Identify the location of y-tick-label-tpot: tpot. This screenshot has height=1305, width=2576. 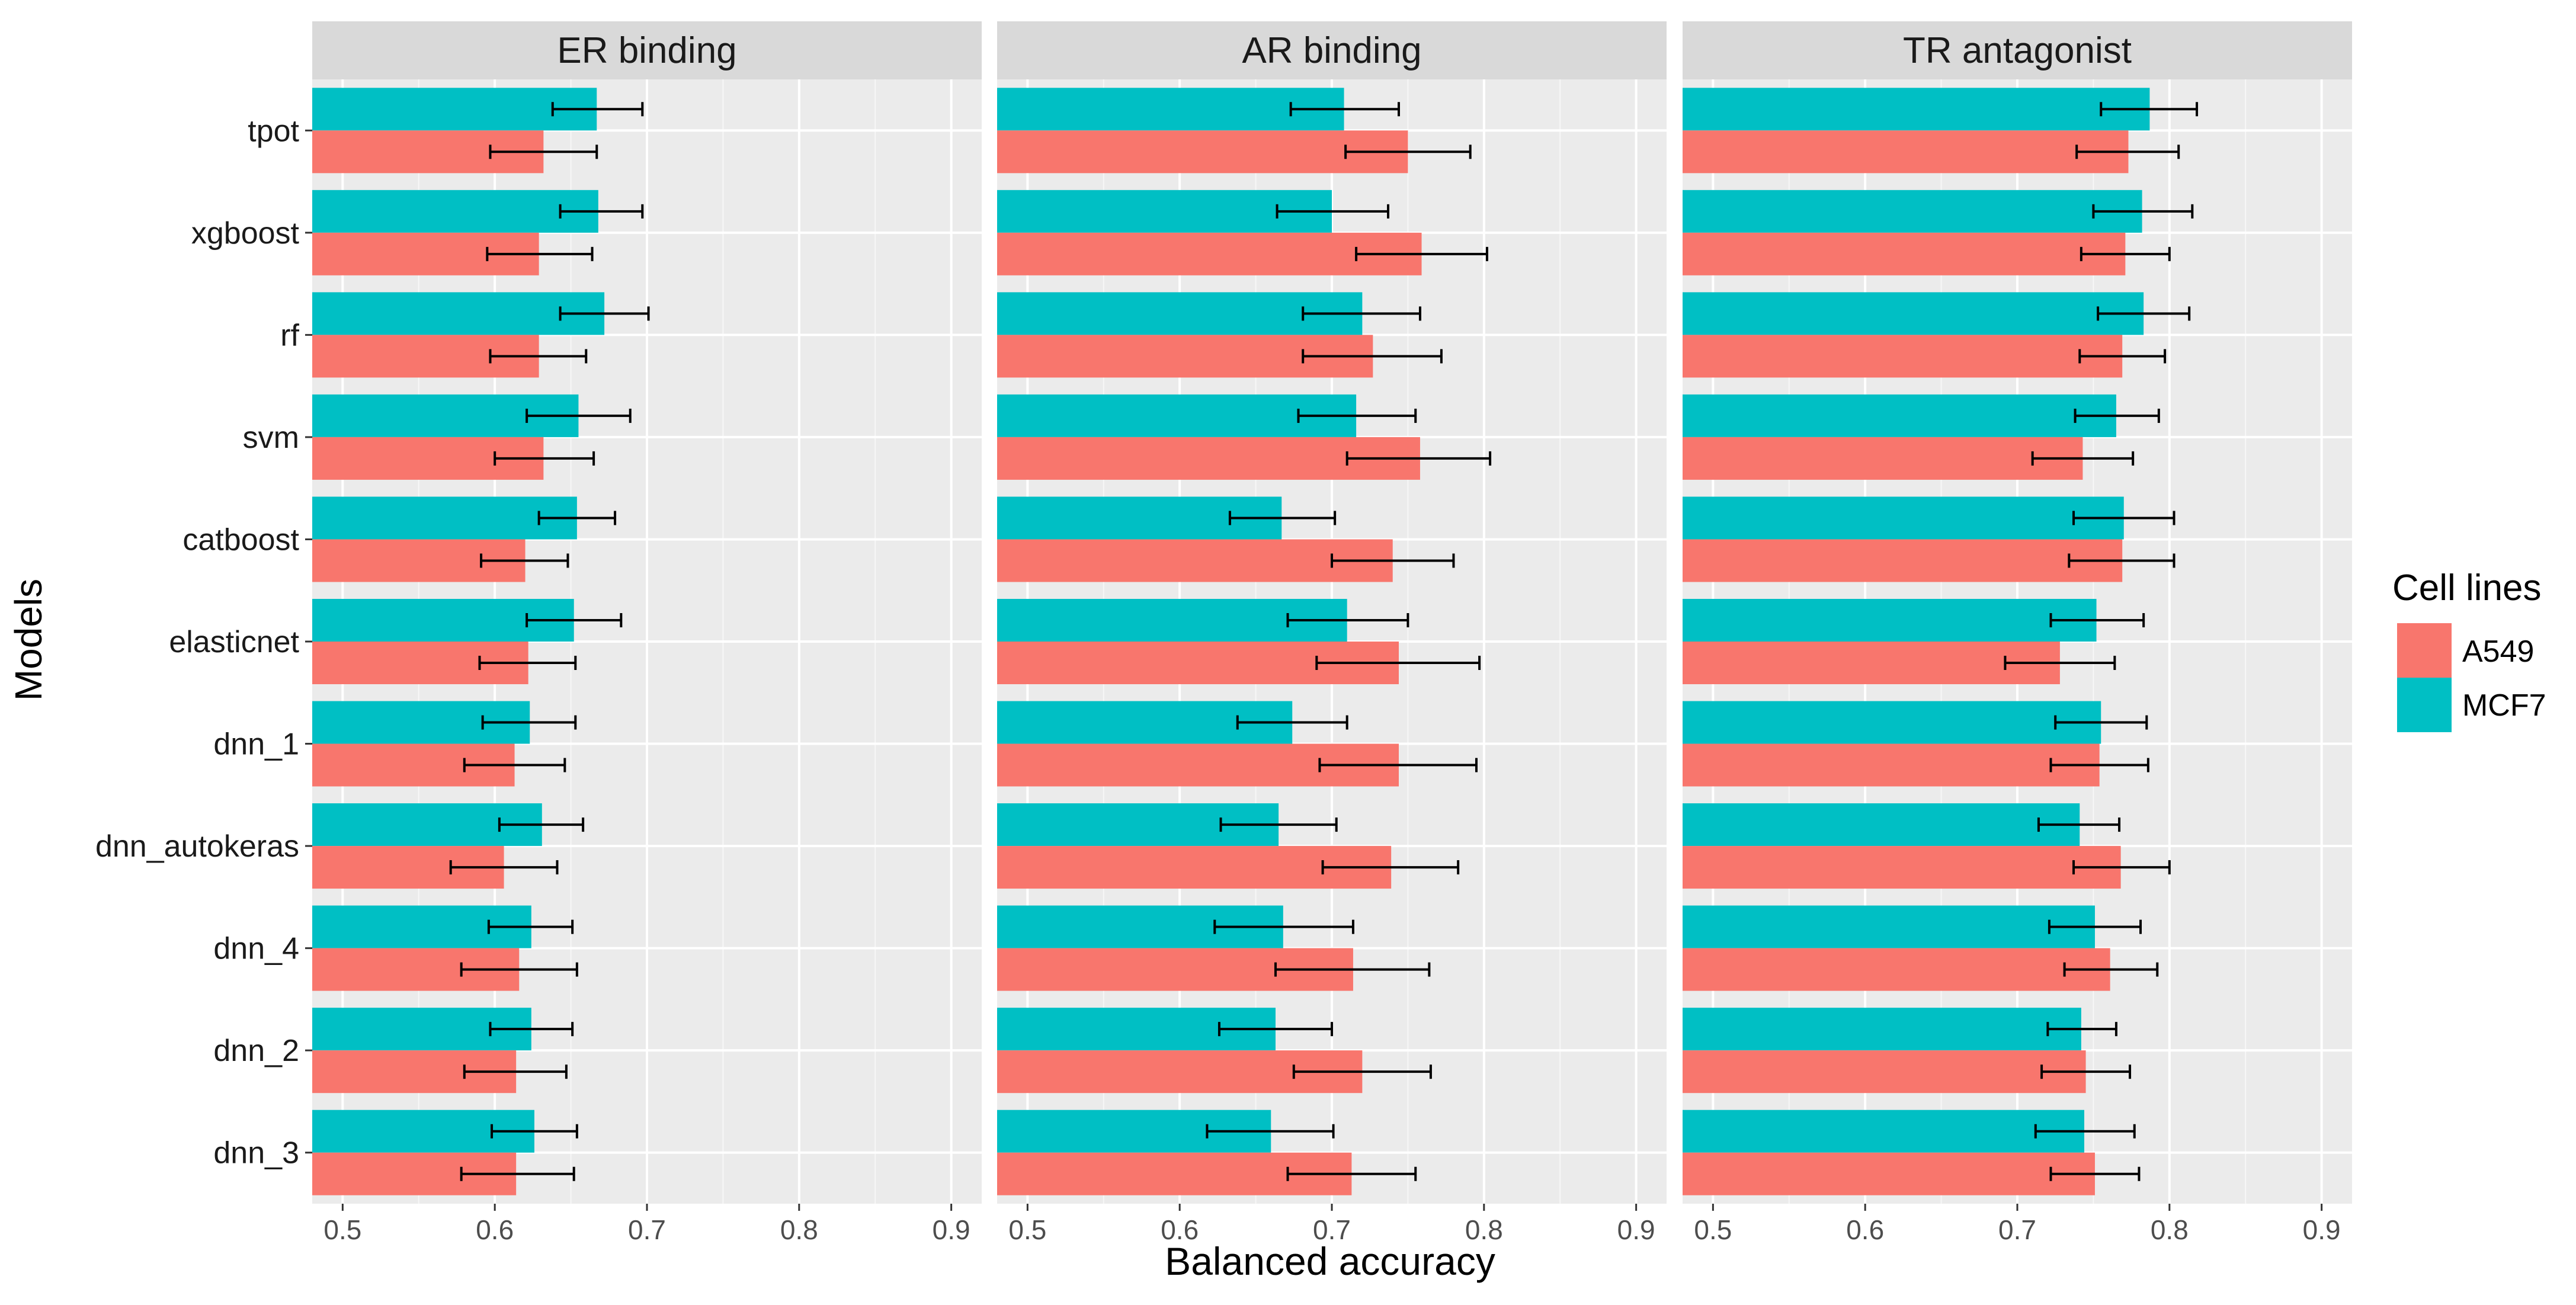
(273, 131).